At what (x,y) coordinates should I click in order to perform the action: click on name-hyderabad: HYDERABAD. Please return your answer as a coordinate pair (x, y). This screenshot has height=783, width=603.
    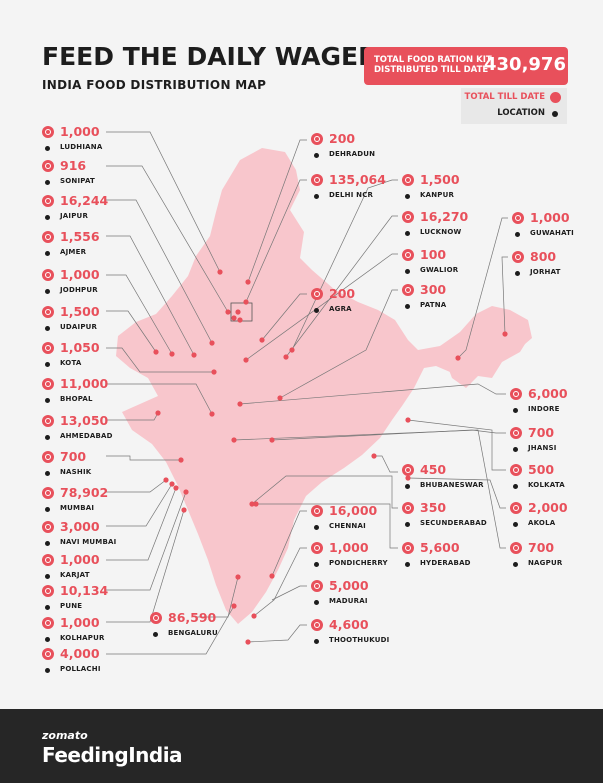
    Looking at the image, I should click on (445, 563).